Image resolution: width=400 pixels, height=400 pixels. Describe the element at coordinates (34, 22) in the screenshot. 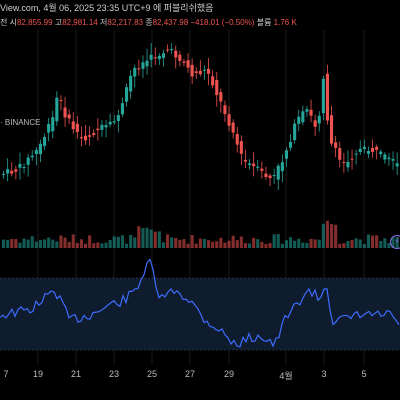

I see `open-value: 82,855.99` at that location.